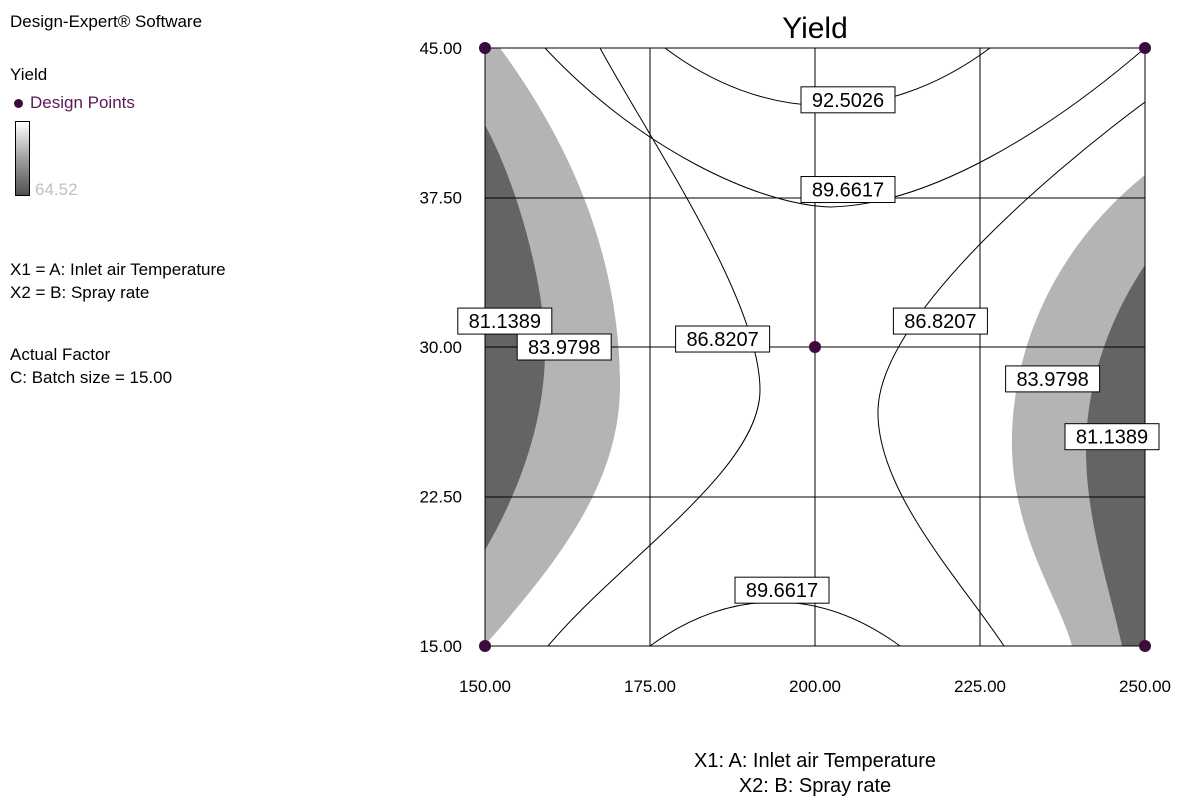  Describe the element at coordinates (485, 686) in the screenshot. I see `x-tick-label: 150.00` at that location.